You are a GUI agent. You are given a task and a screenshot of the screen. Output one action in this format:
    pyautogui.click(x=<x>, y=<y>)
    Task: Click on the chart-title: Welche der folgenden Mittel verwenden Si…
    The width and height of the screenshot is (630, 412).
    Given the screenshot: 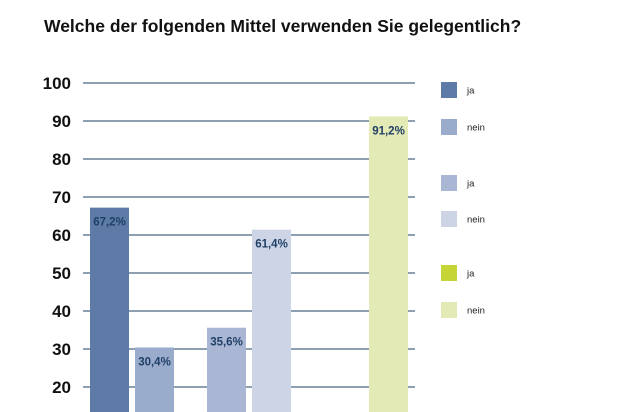 What is the action you would take?
    pyautogui.click(x=283, y=26)
    